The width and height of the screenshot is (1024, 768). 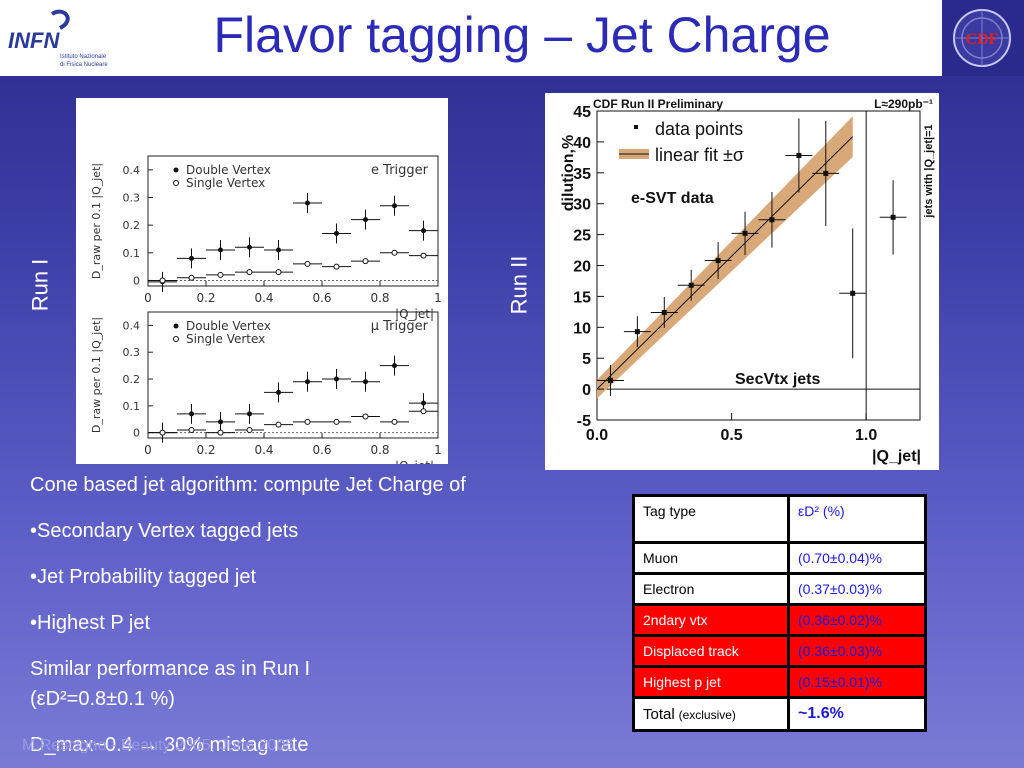 I want to click on table-header-row: Tag type εD² (%), so click(x=779, y=519).